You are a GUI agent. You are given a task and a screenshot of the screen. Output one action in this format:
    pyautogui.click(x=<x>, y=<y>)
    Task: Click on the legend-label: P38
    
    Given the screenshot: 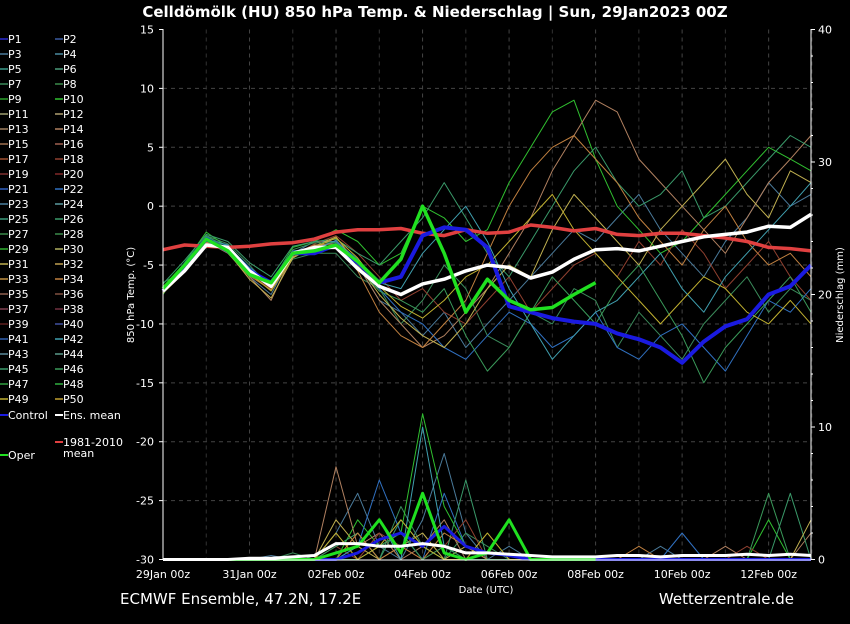 What is the action you would take?
    pyautogui.click(x=73, y=309)
    